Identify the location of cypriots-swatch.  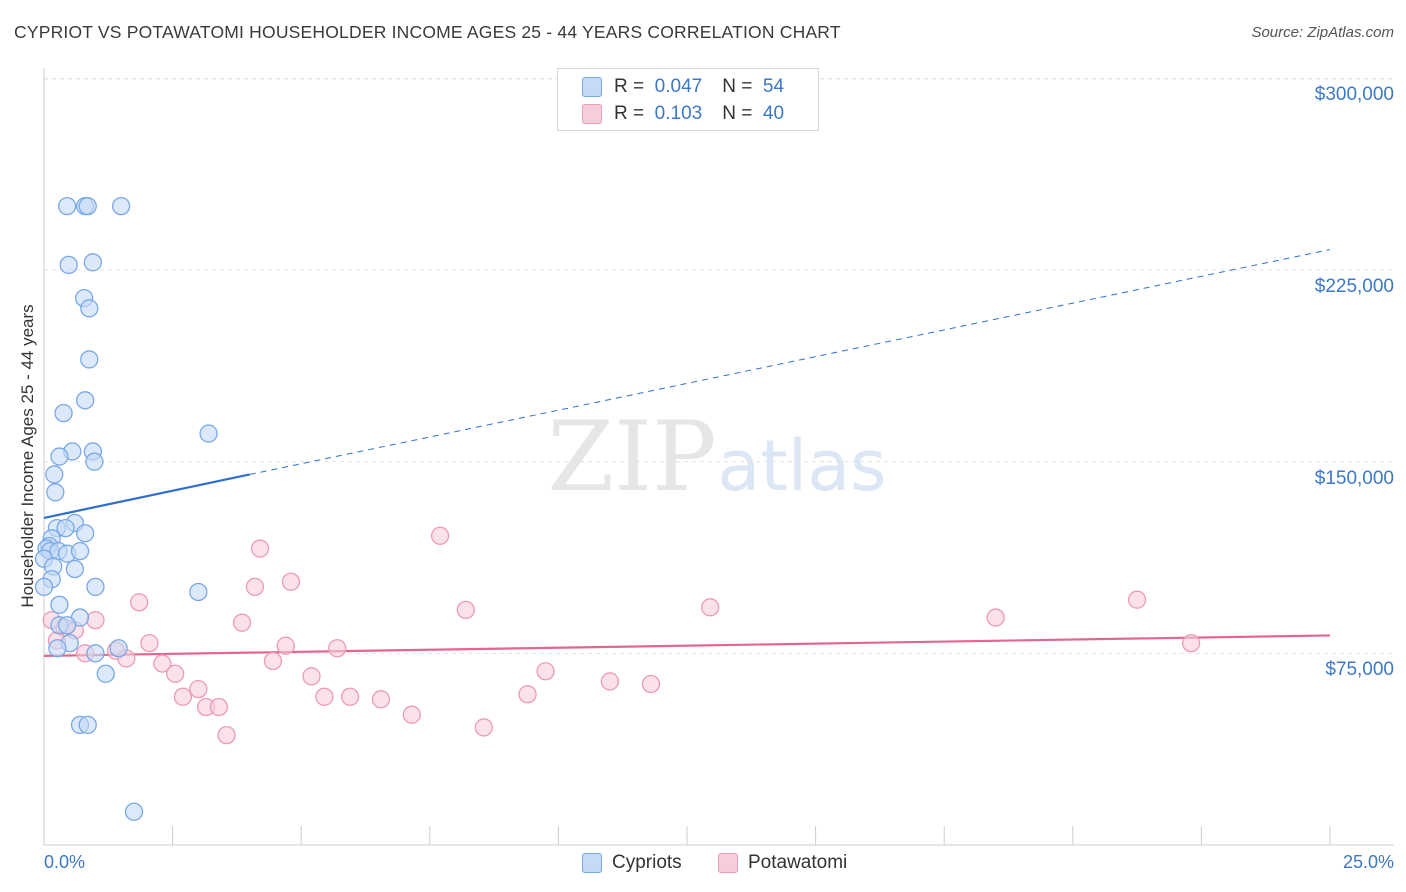
(592, 87).